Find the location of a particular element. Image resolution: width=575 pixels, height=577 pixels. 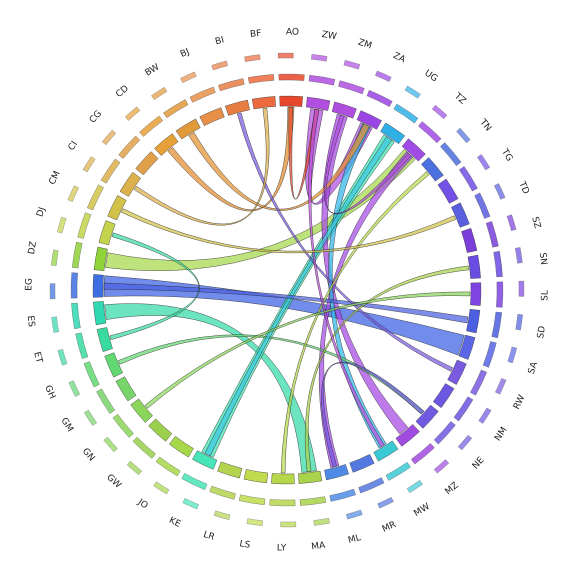

segment-track-sa is located at coordinates (489, 354).